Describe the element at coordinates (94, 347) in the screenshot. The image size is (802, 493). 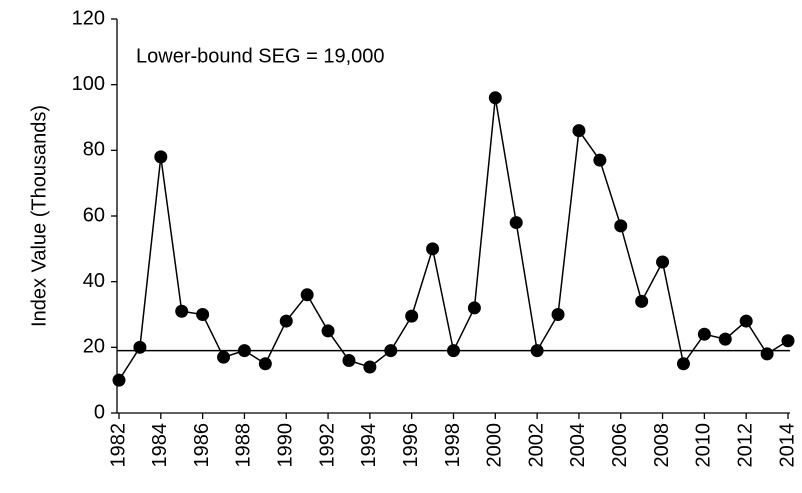
I see `y-tick-label: 20` at that location.